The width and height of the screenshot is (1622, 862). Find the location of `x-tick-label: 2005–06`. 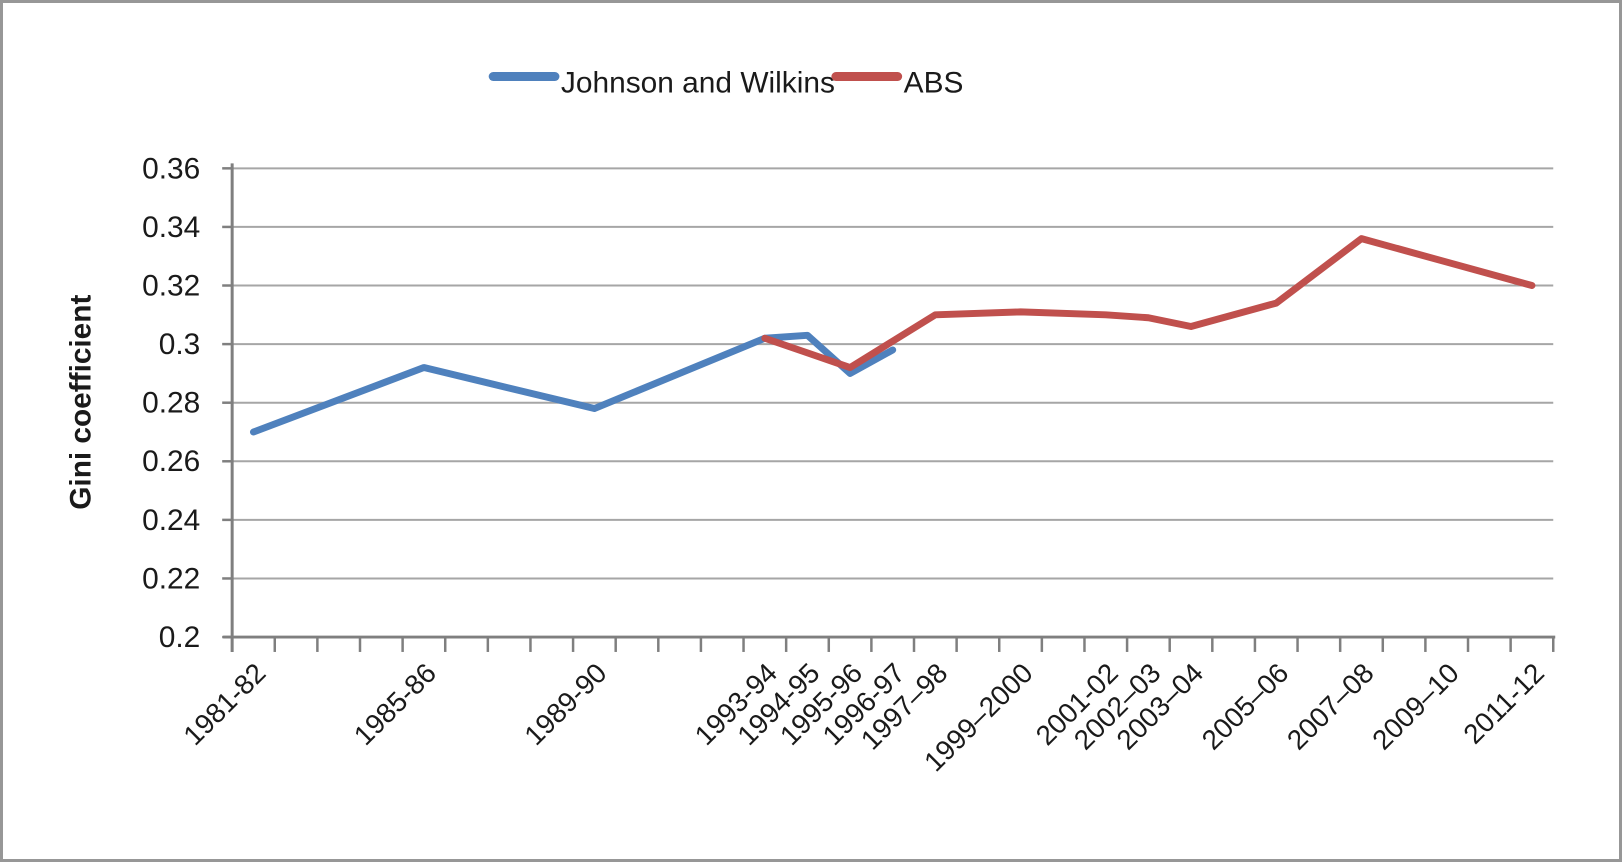

x-tick-label: 2005–06 is located at coordinates (1245, 706).